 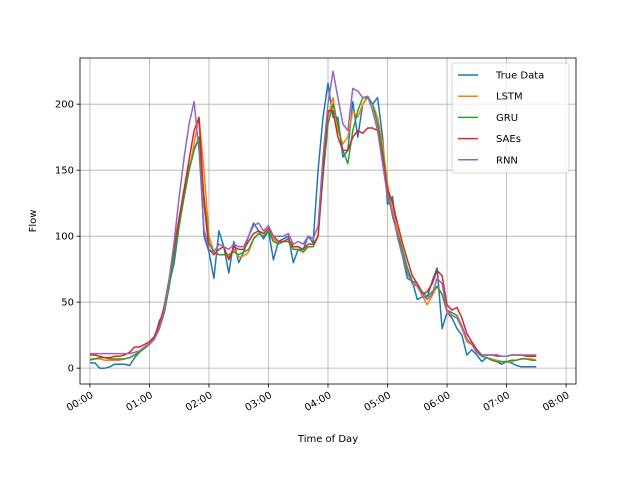 What do you see at coordinates (33, 221) in the screenshot?
I see `y-axis-label: Flow` at bounding box center [33, 221].